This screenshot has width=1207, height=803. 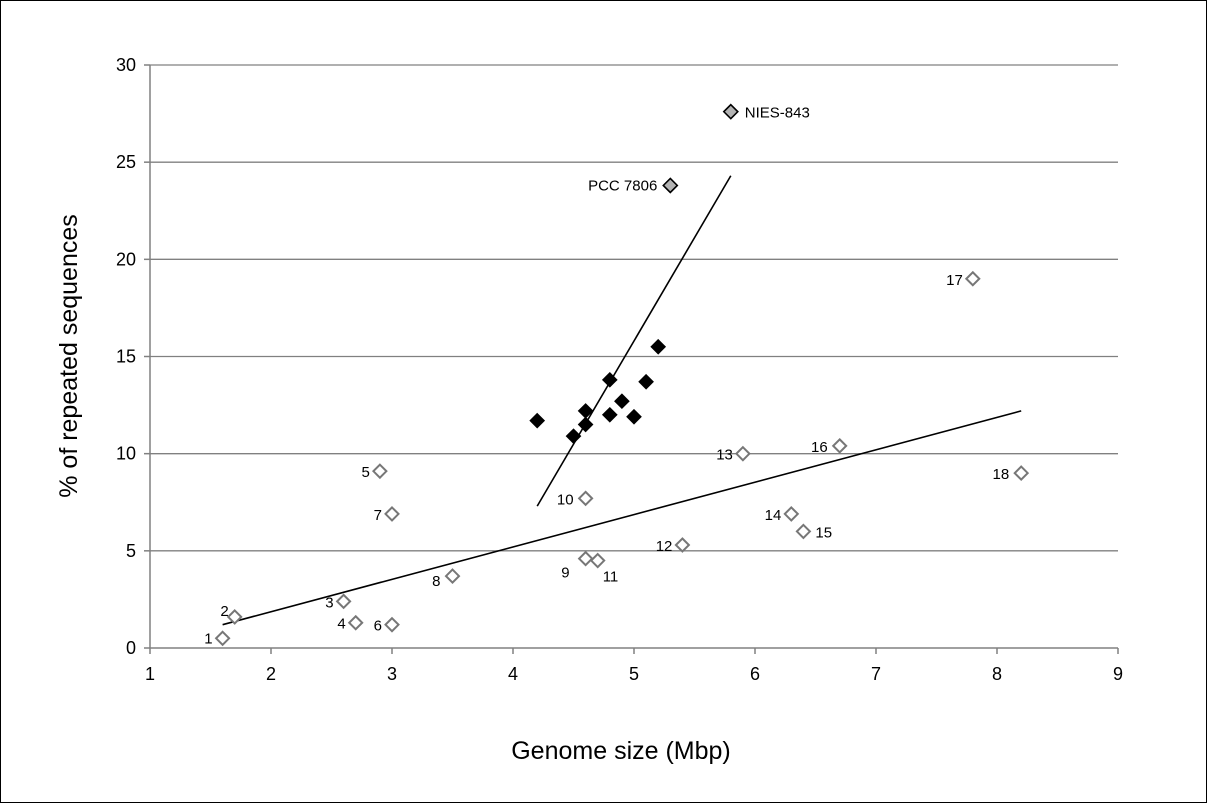 What do you see at coordinates (329, 602) in the screenshot?
I see `point-label: 3` at bounding box center [329, 602].